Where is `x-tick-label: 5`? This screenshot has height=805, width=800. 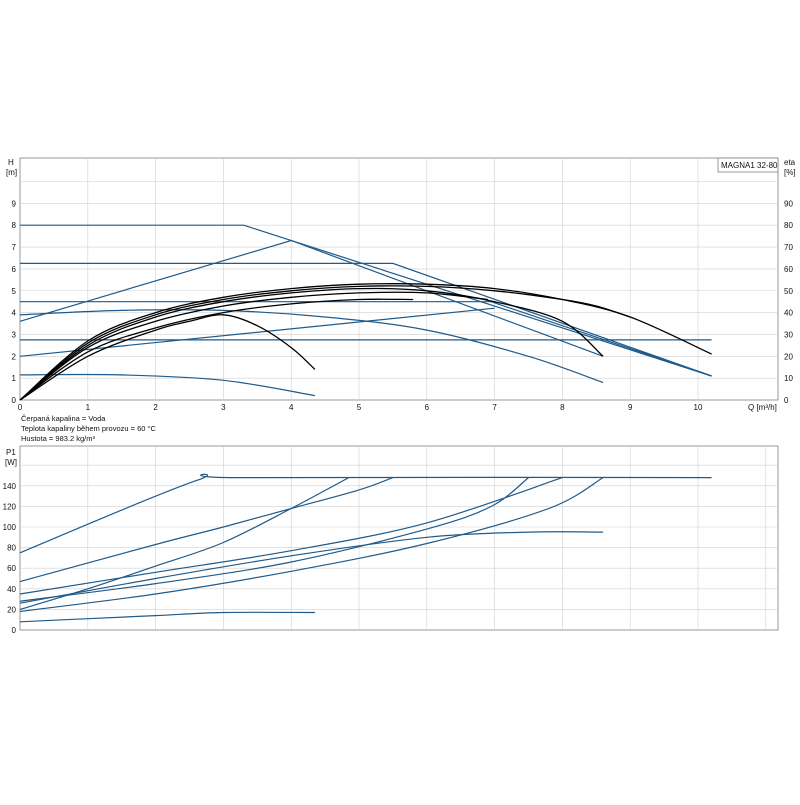
x-tick-label: 5 is located at coordinates (359, 407).